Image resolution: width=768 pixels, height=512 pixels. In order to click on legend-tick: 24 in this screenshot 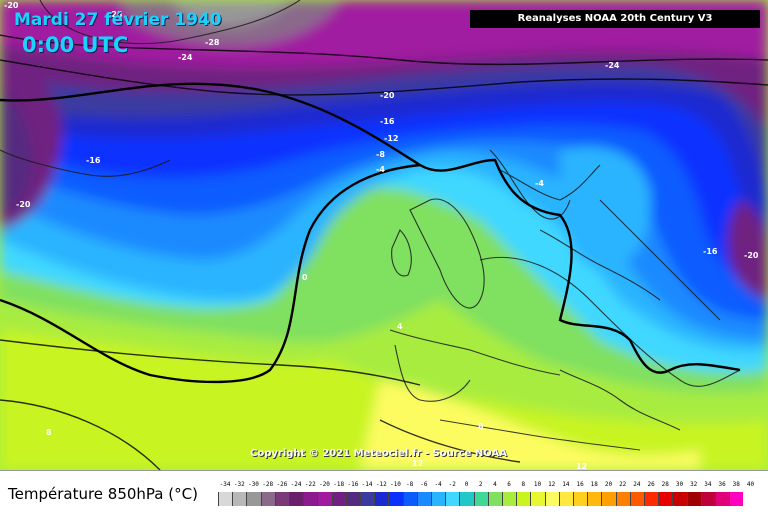, I will do `click(637, 484)`.